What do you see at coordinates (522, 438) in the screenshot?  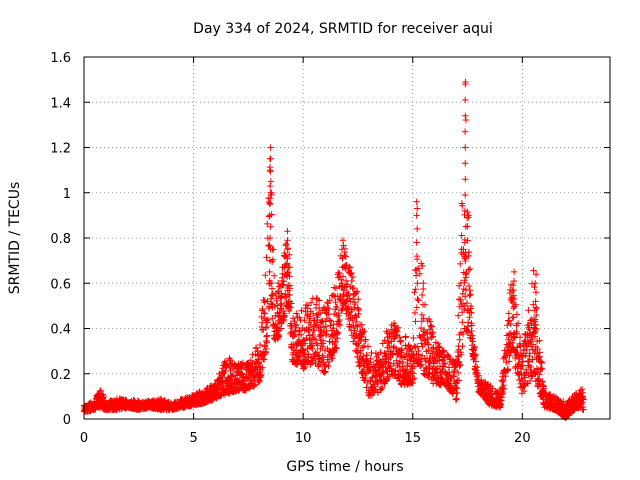 I see `x-tick-label: 20` at bounding box center [522, 438].